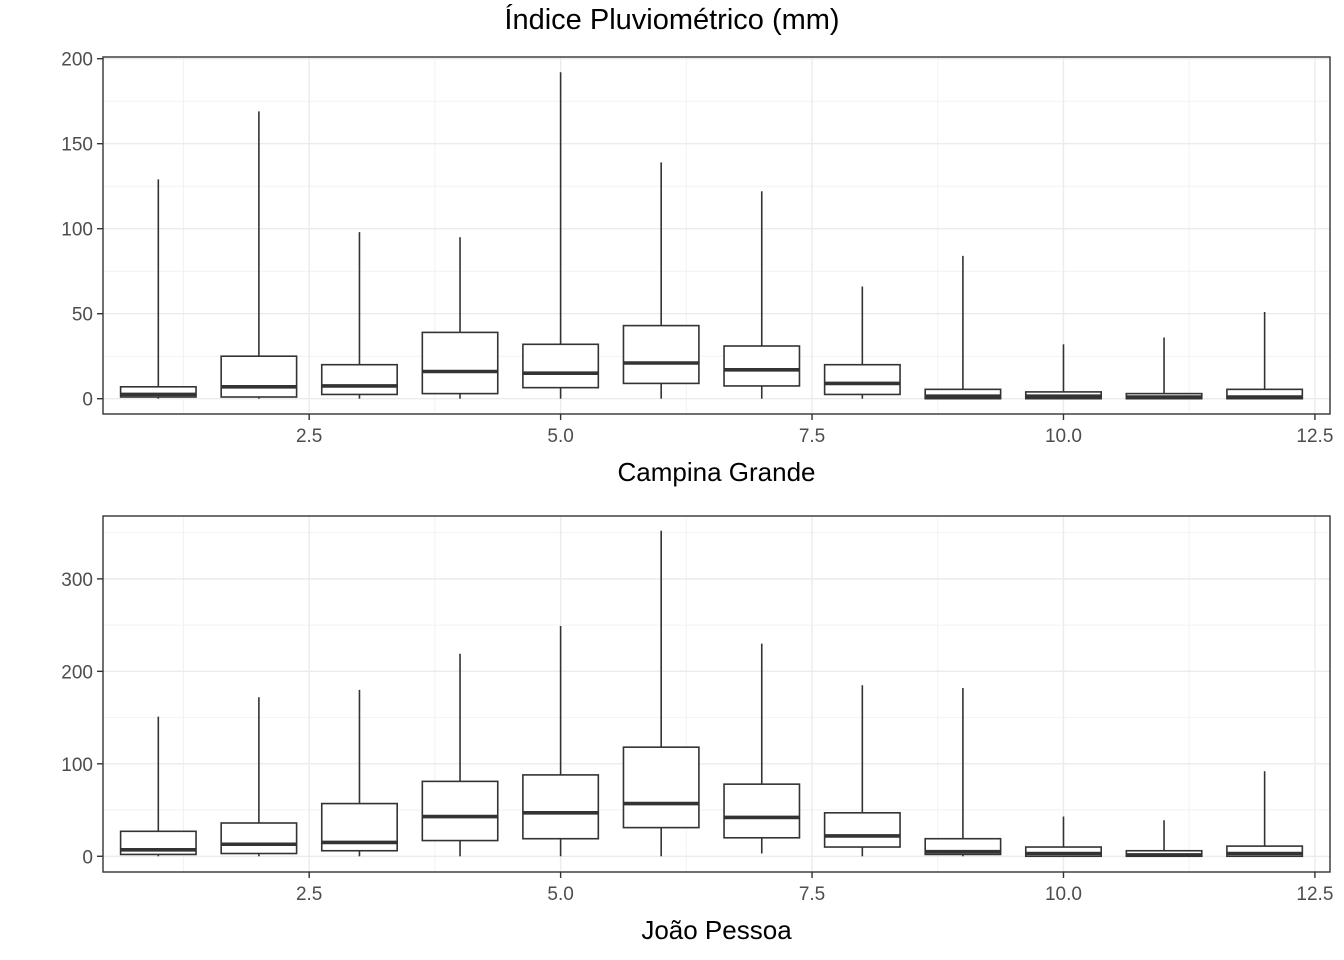 This screenshot has height=960, width=1344. Describe the element at coordinates (717, 472) in the screenshot. I see `x-axis-title: Campina Grande` at that location.